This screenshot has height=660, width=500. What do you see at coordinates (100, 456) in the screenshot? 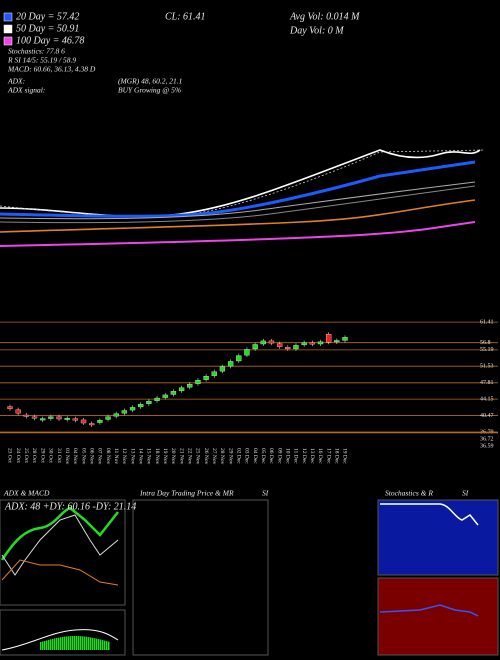
I see `x-tick-label: 07 Nov` at bounding box center [100, 456].